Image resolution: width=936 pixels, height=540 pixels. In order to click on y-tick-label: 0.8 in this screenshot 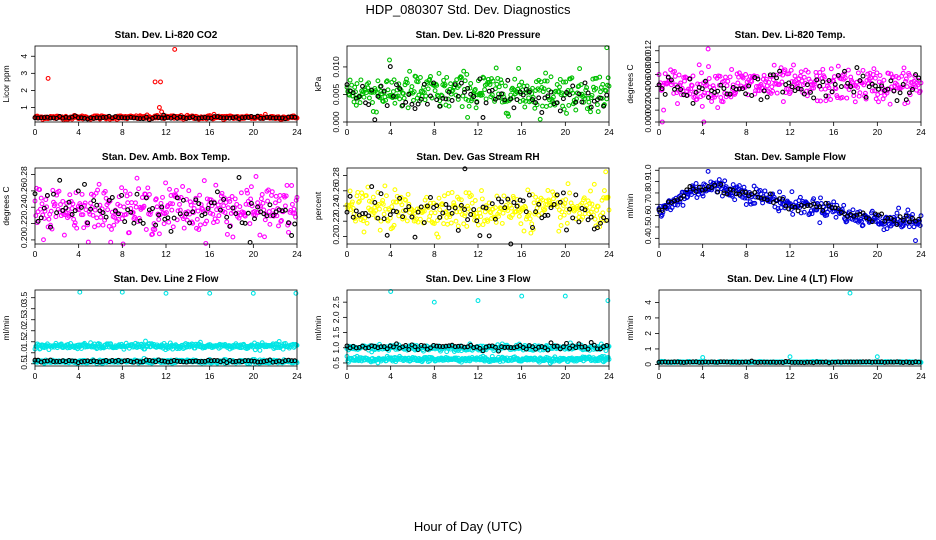, I will do `click(648, 193)`.